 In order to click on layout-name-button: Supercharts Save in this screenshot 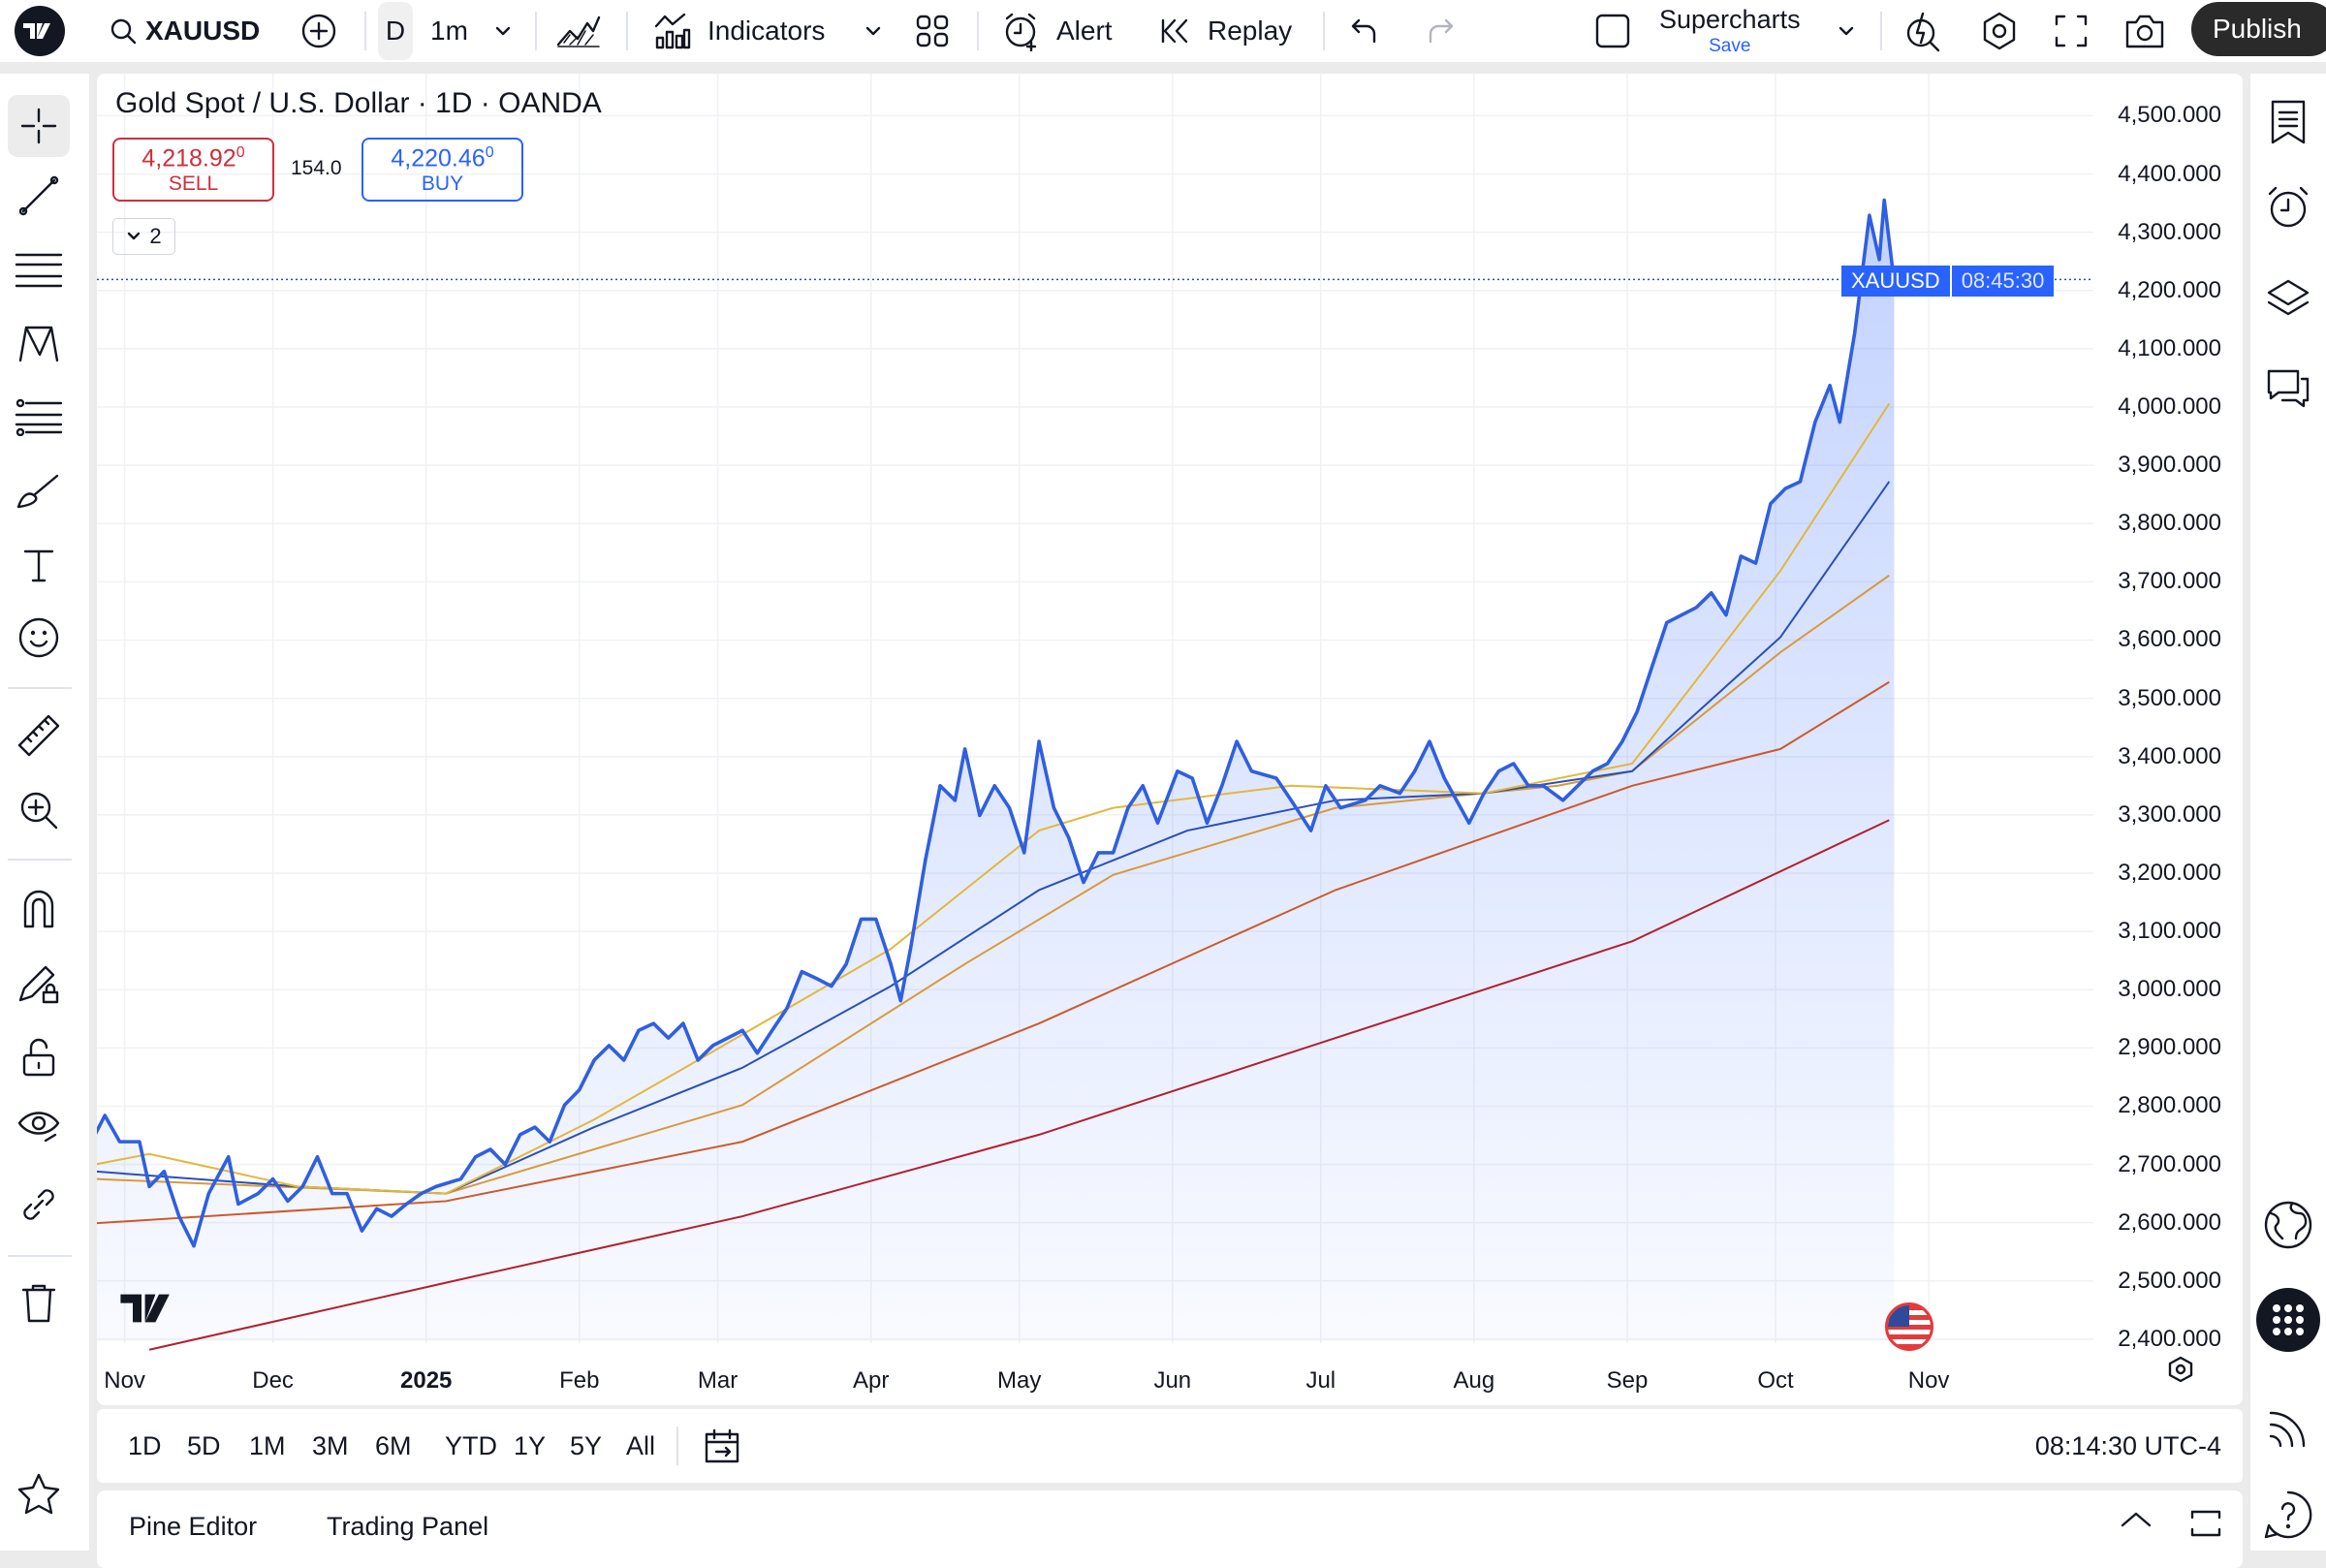, I will do `click(1730, 31)`.